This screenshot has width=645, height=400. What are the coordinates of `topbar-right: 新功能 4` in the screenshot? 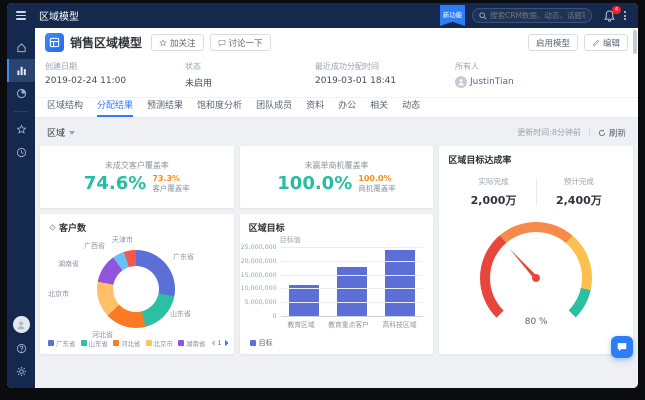 It's located at (539, 15).